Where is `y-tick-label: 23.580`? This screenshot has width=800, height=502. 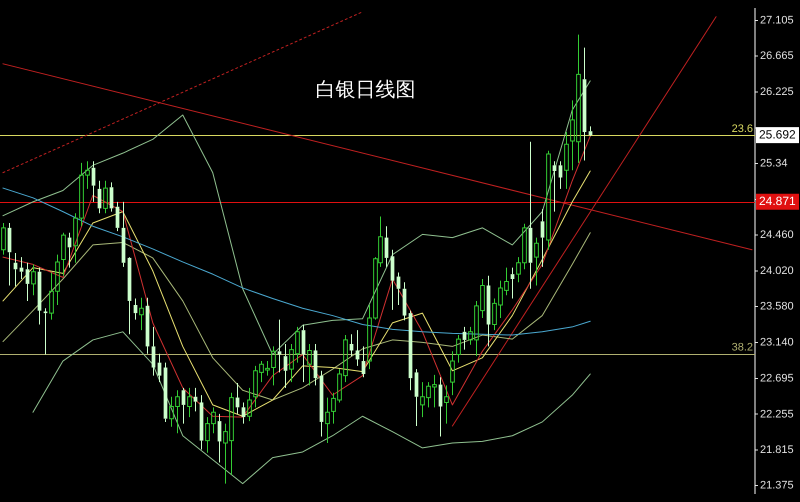 y-tick-label: 23.580 is located at coordinates (777, 306).